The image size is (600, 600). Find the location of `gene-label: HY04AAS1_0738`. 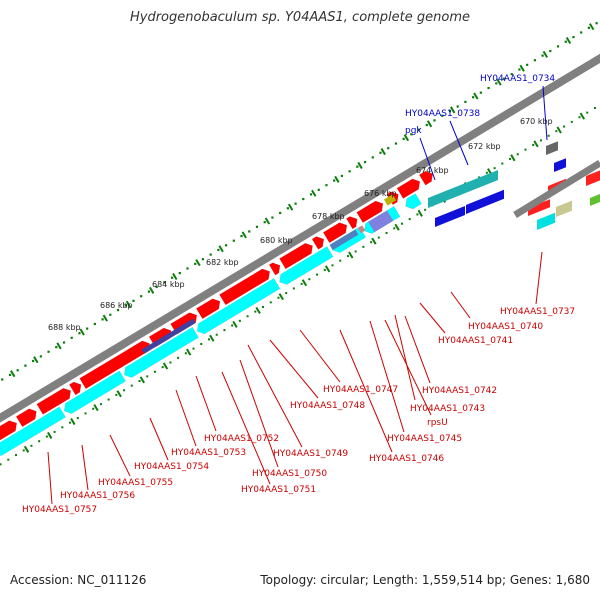

gene-label: HY04AAS1_0738 is located at coordinates (442, 114).